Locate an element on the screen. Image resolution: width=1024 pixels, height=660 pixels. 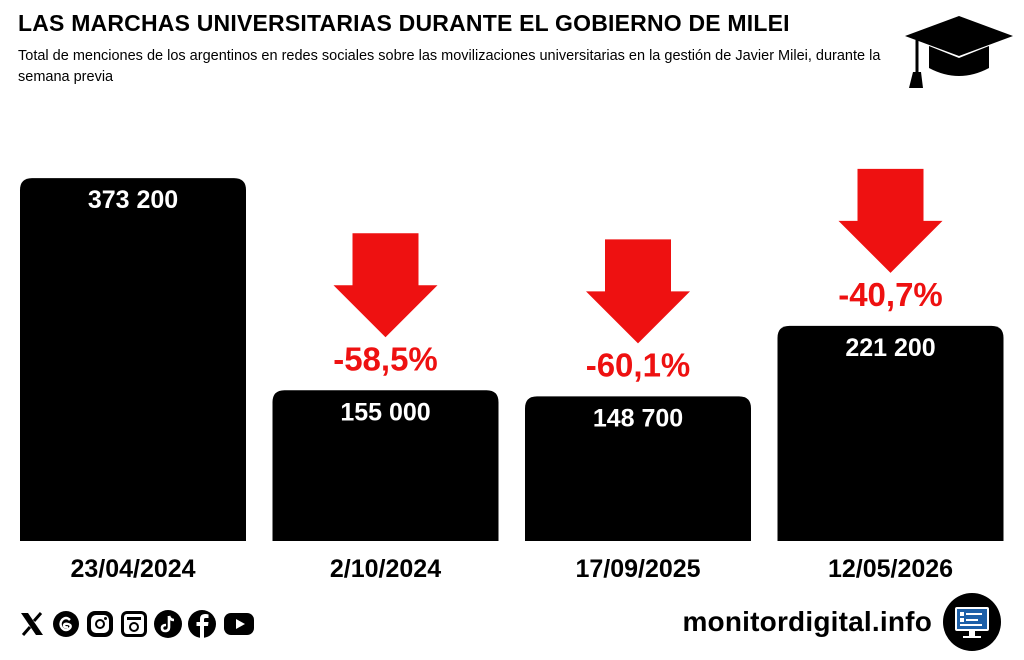
bar-value-label: 148 700 is located at coordinates (638, 418).